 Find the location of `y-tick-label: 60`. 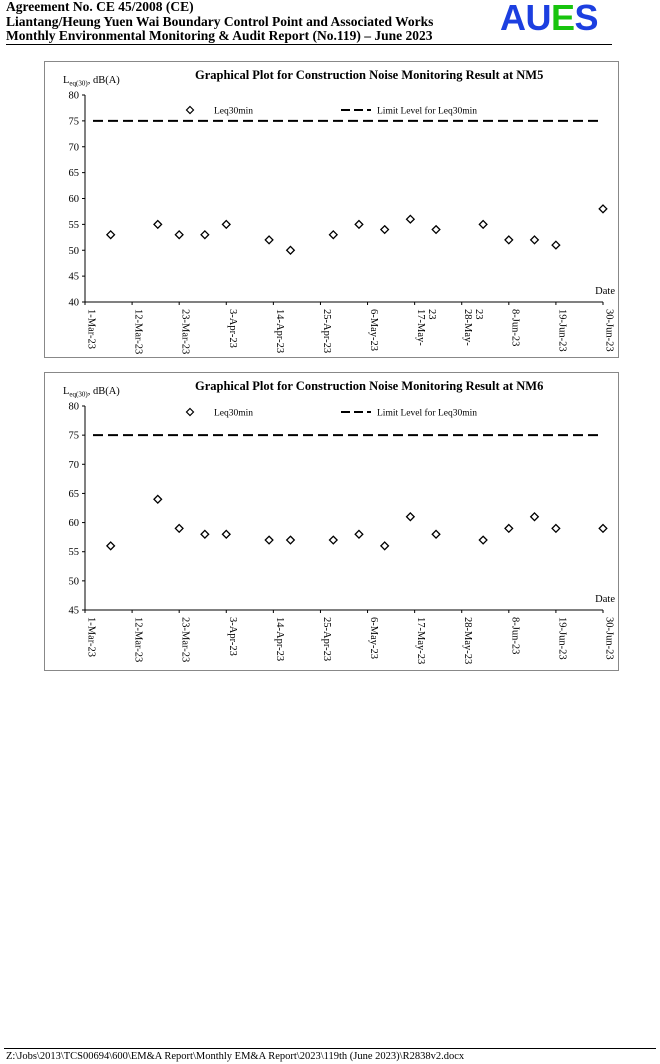

y-tick-label: 60 is located at coordinates (74, 523).